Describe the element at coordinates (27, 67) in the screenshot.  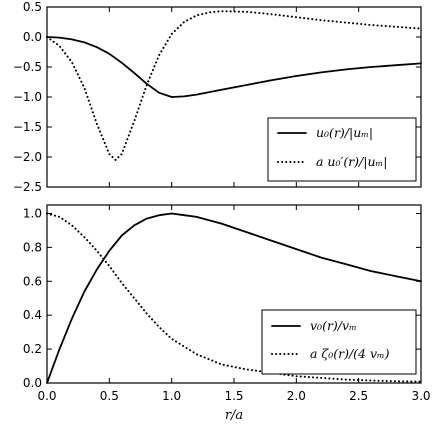
I see `y-tick-label: −0.5` at that location.